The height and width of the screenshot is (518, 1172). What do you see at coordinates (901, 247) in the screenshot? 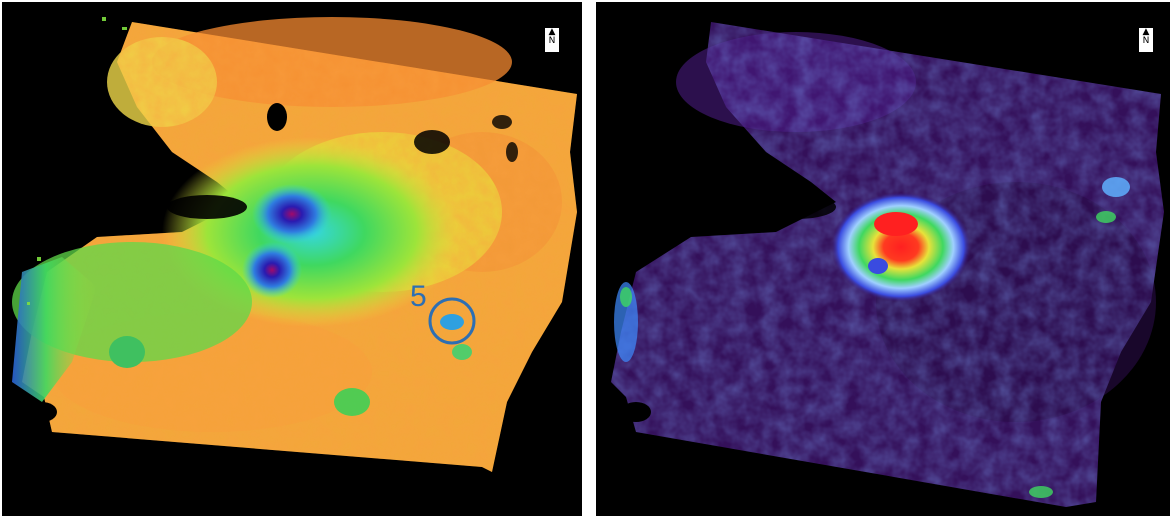
I see `deformation-hotspot` at bounding box center [901, 247].